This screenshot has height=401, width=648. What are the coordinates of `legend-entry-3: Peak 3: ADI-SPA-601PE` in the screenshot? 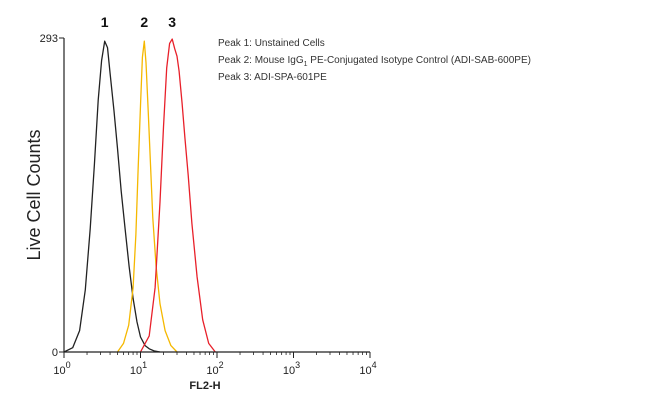 It's located at (272, 77).